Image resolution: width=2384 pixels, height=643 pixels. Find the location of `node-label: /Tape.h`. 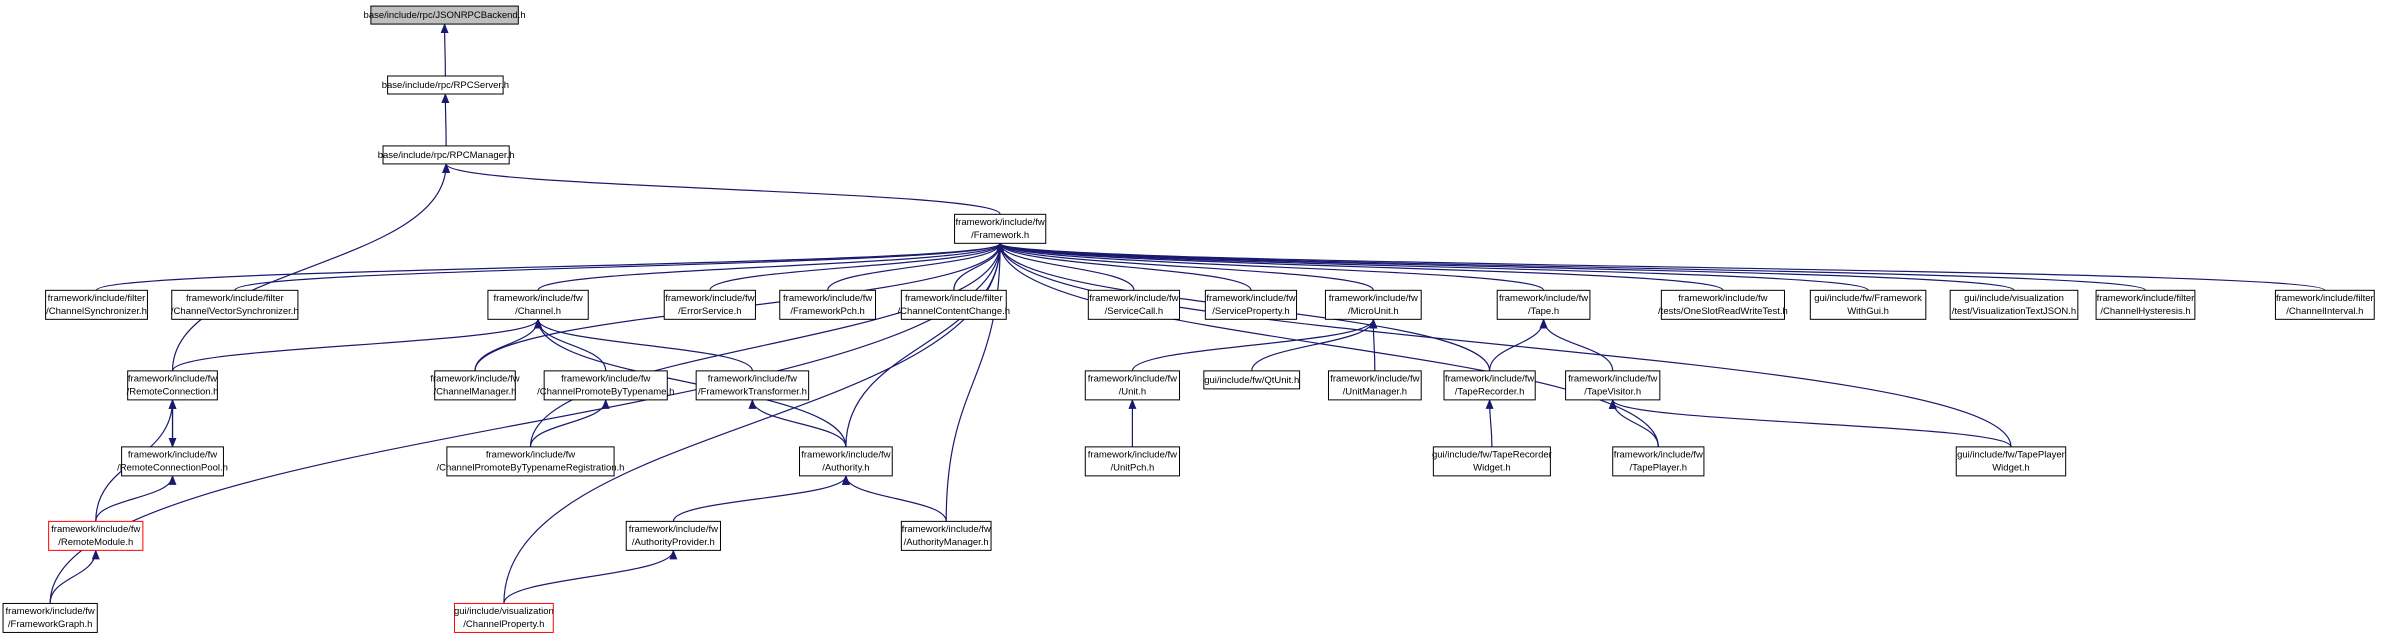

node-label: /Tape.h is located at coordinates (1543, 311).